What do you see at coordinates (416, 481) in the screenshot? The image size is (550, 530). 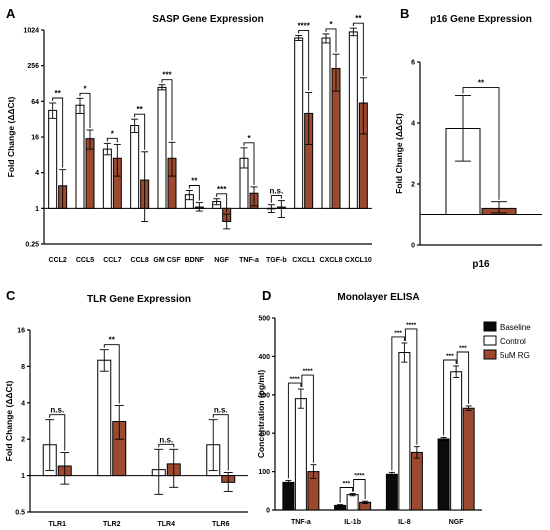 I see `bar-rg` at bounding box center [416, 481].